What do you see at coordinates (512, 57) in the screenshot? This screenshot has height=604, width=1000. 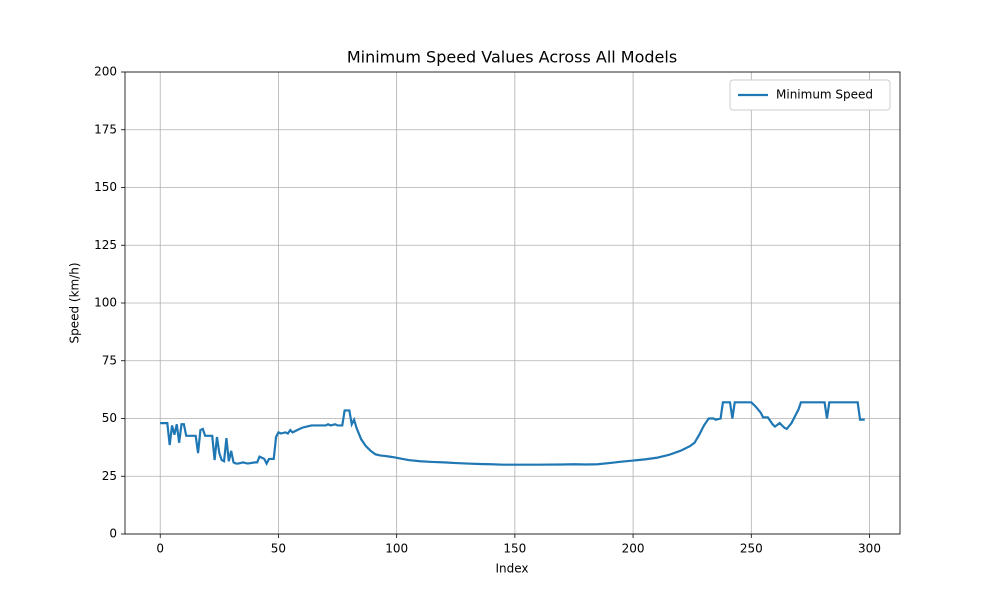 I see `chart-title: Minimum Speed Values Across All Models` at bounding box center [512, 57].